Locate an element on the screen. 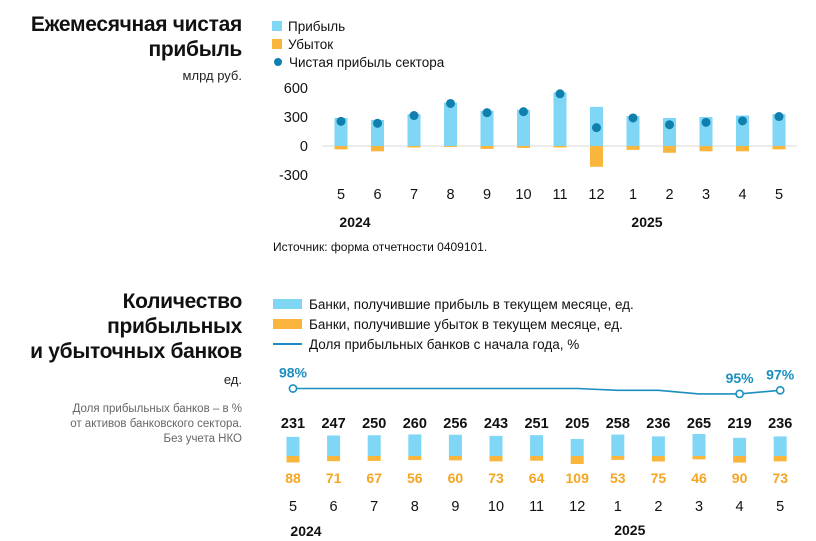 This screenshot has width=816, height=541. loss-banks-value: 109 is located at coordinates (578, 478).